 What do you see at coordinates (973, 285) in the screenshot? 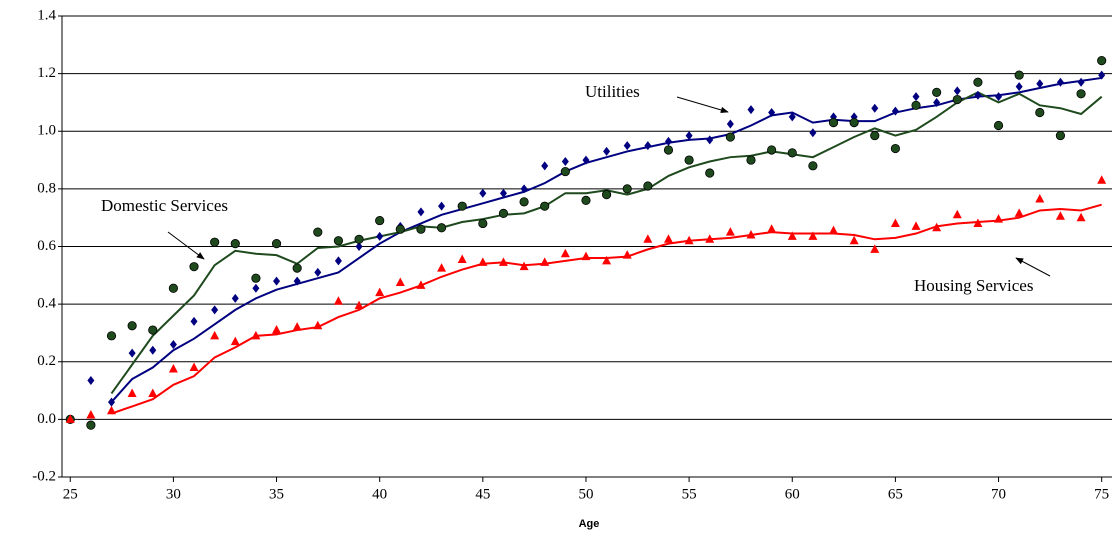
I see `annotation: Housing Services` at bounding box center [973, 285].